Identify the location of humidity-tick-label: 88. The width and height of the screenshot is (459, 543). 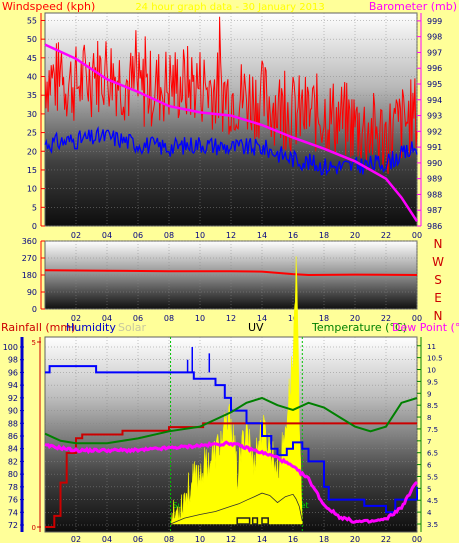
(13, 423).